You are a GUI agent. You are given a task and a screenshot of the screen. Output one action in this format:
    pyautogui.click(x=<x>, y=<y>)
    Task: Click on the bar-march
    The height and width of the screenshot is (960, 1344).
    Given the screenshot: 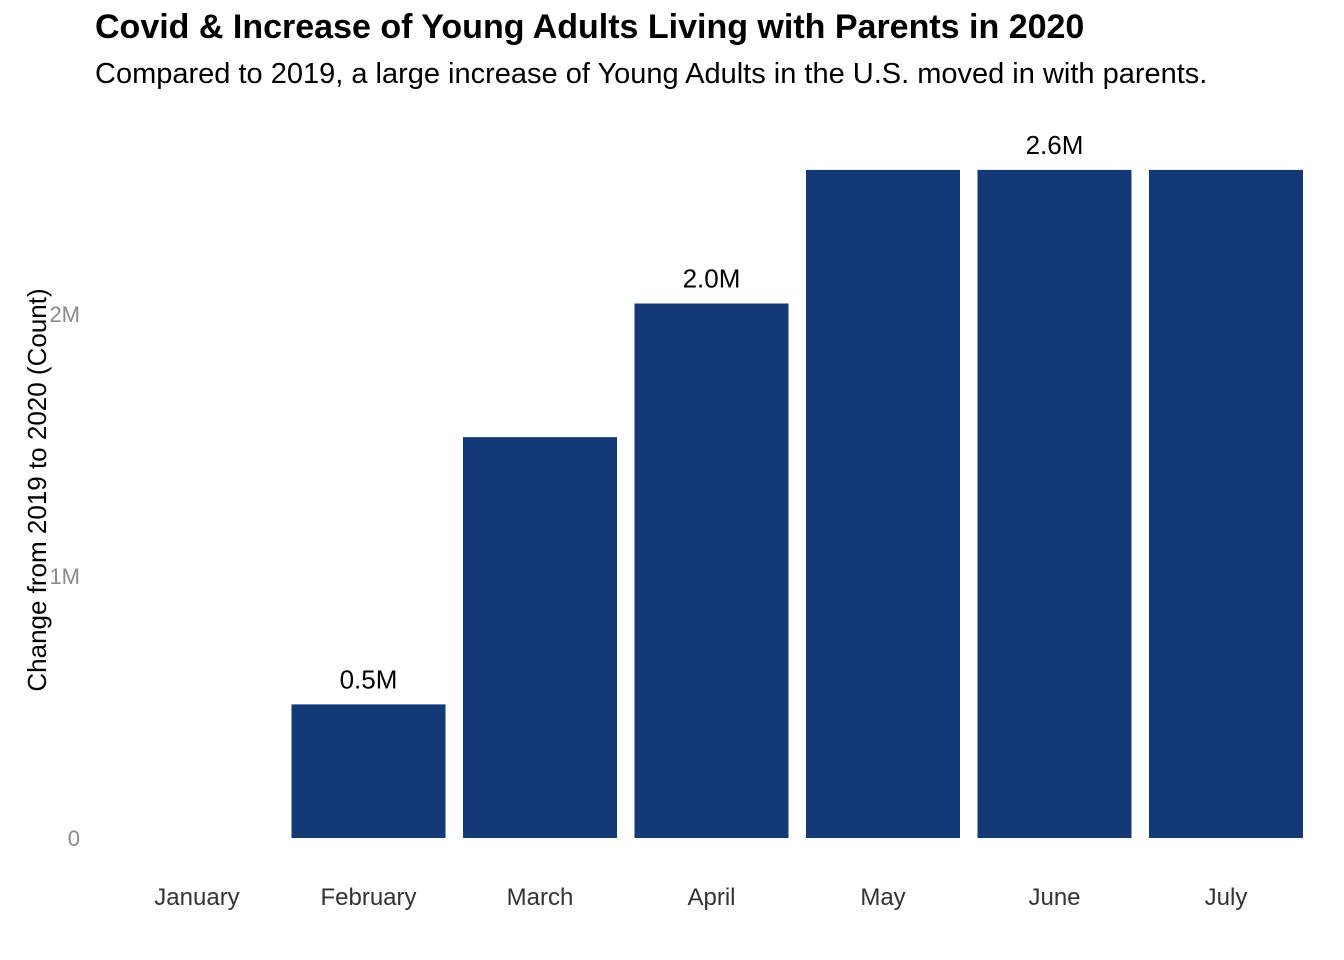 What is the action you would take?
    pyautogui.click(x=540, y=637)
    